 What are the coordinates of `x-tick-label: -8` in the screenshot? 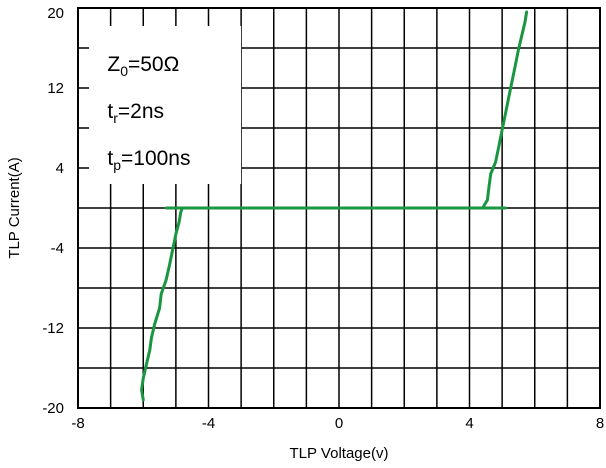 It's located at (77, 423).